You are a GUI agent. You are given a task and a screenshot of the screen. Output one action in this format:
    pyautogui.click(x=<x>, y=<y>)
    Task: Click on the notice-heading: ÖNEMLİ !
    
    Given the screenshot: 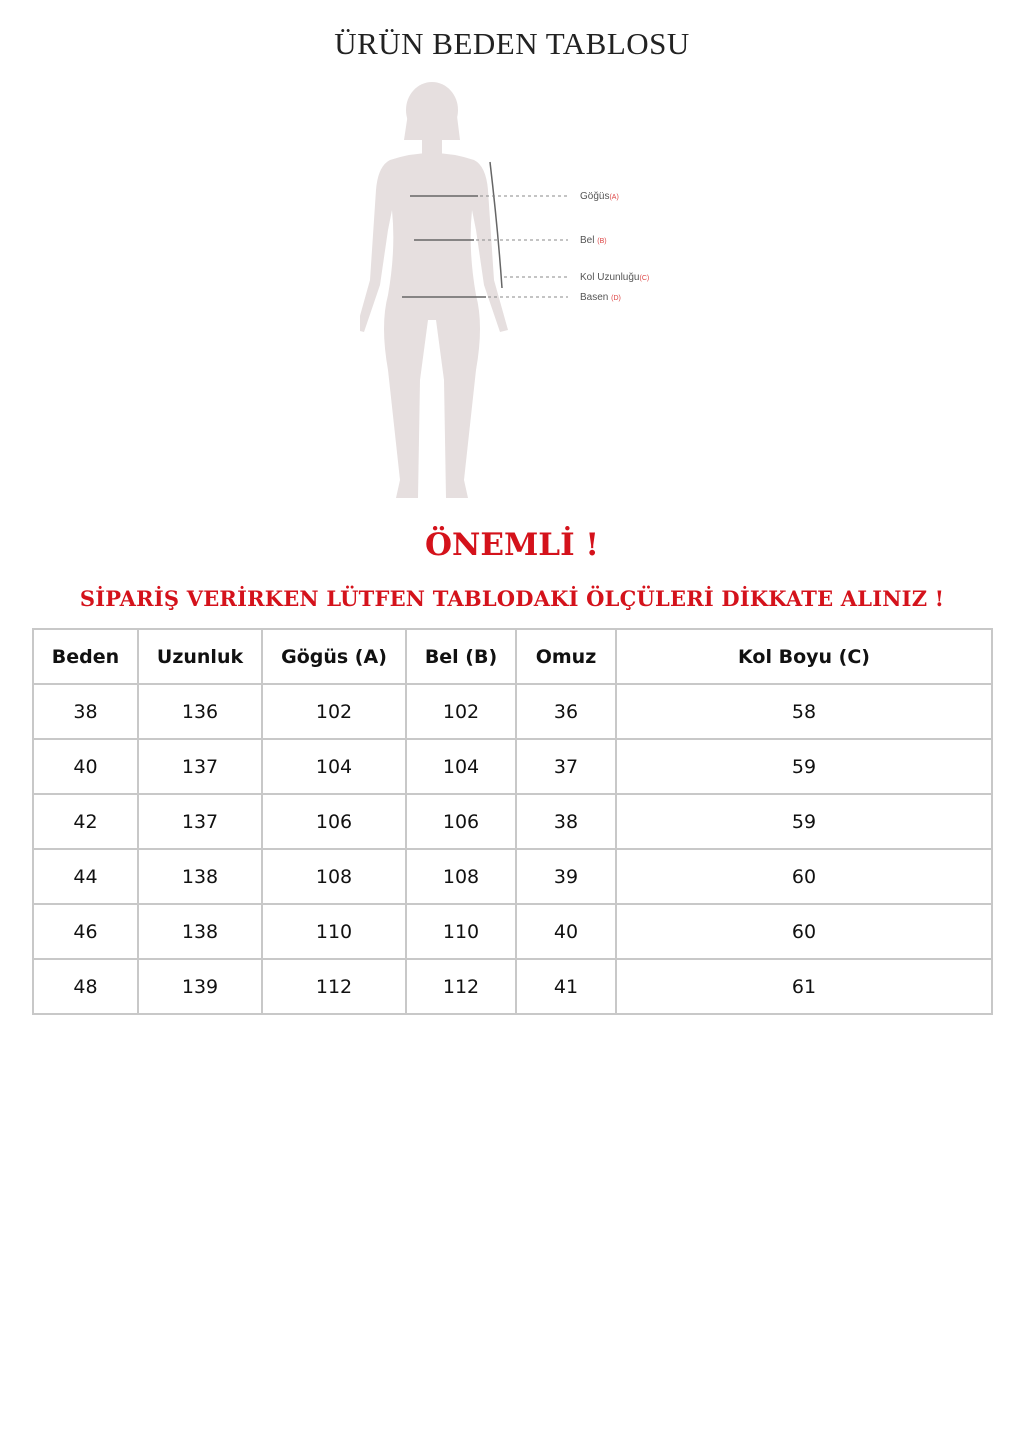 What is the action you would take?
    pyautogui.click(x=512, y=545)
    